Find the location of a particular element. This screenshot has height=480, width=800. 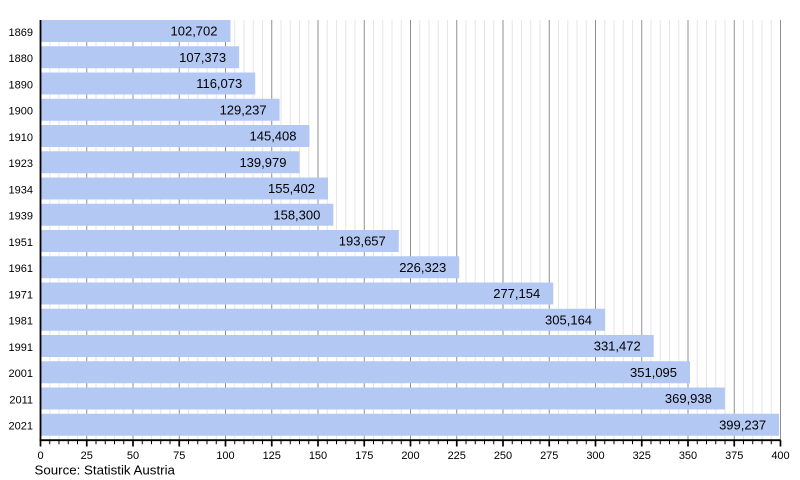

svg-text: 1900 is located at coordinates (21, 112).